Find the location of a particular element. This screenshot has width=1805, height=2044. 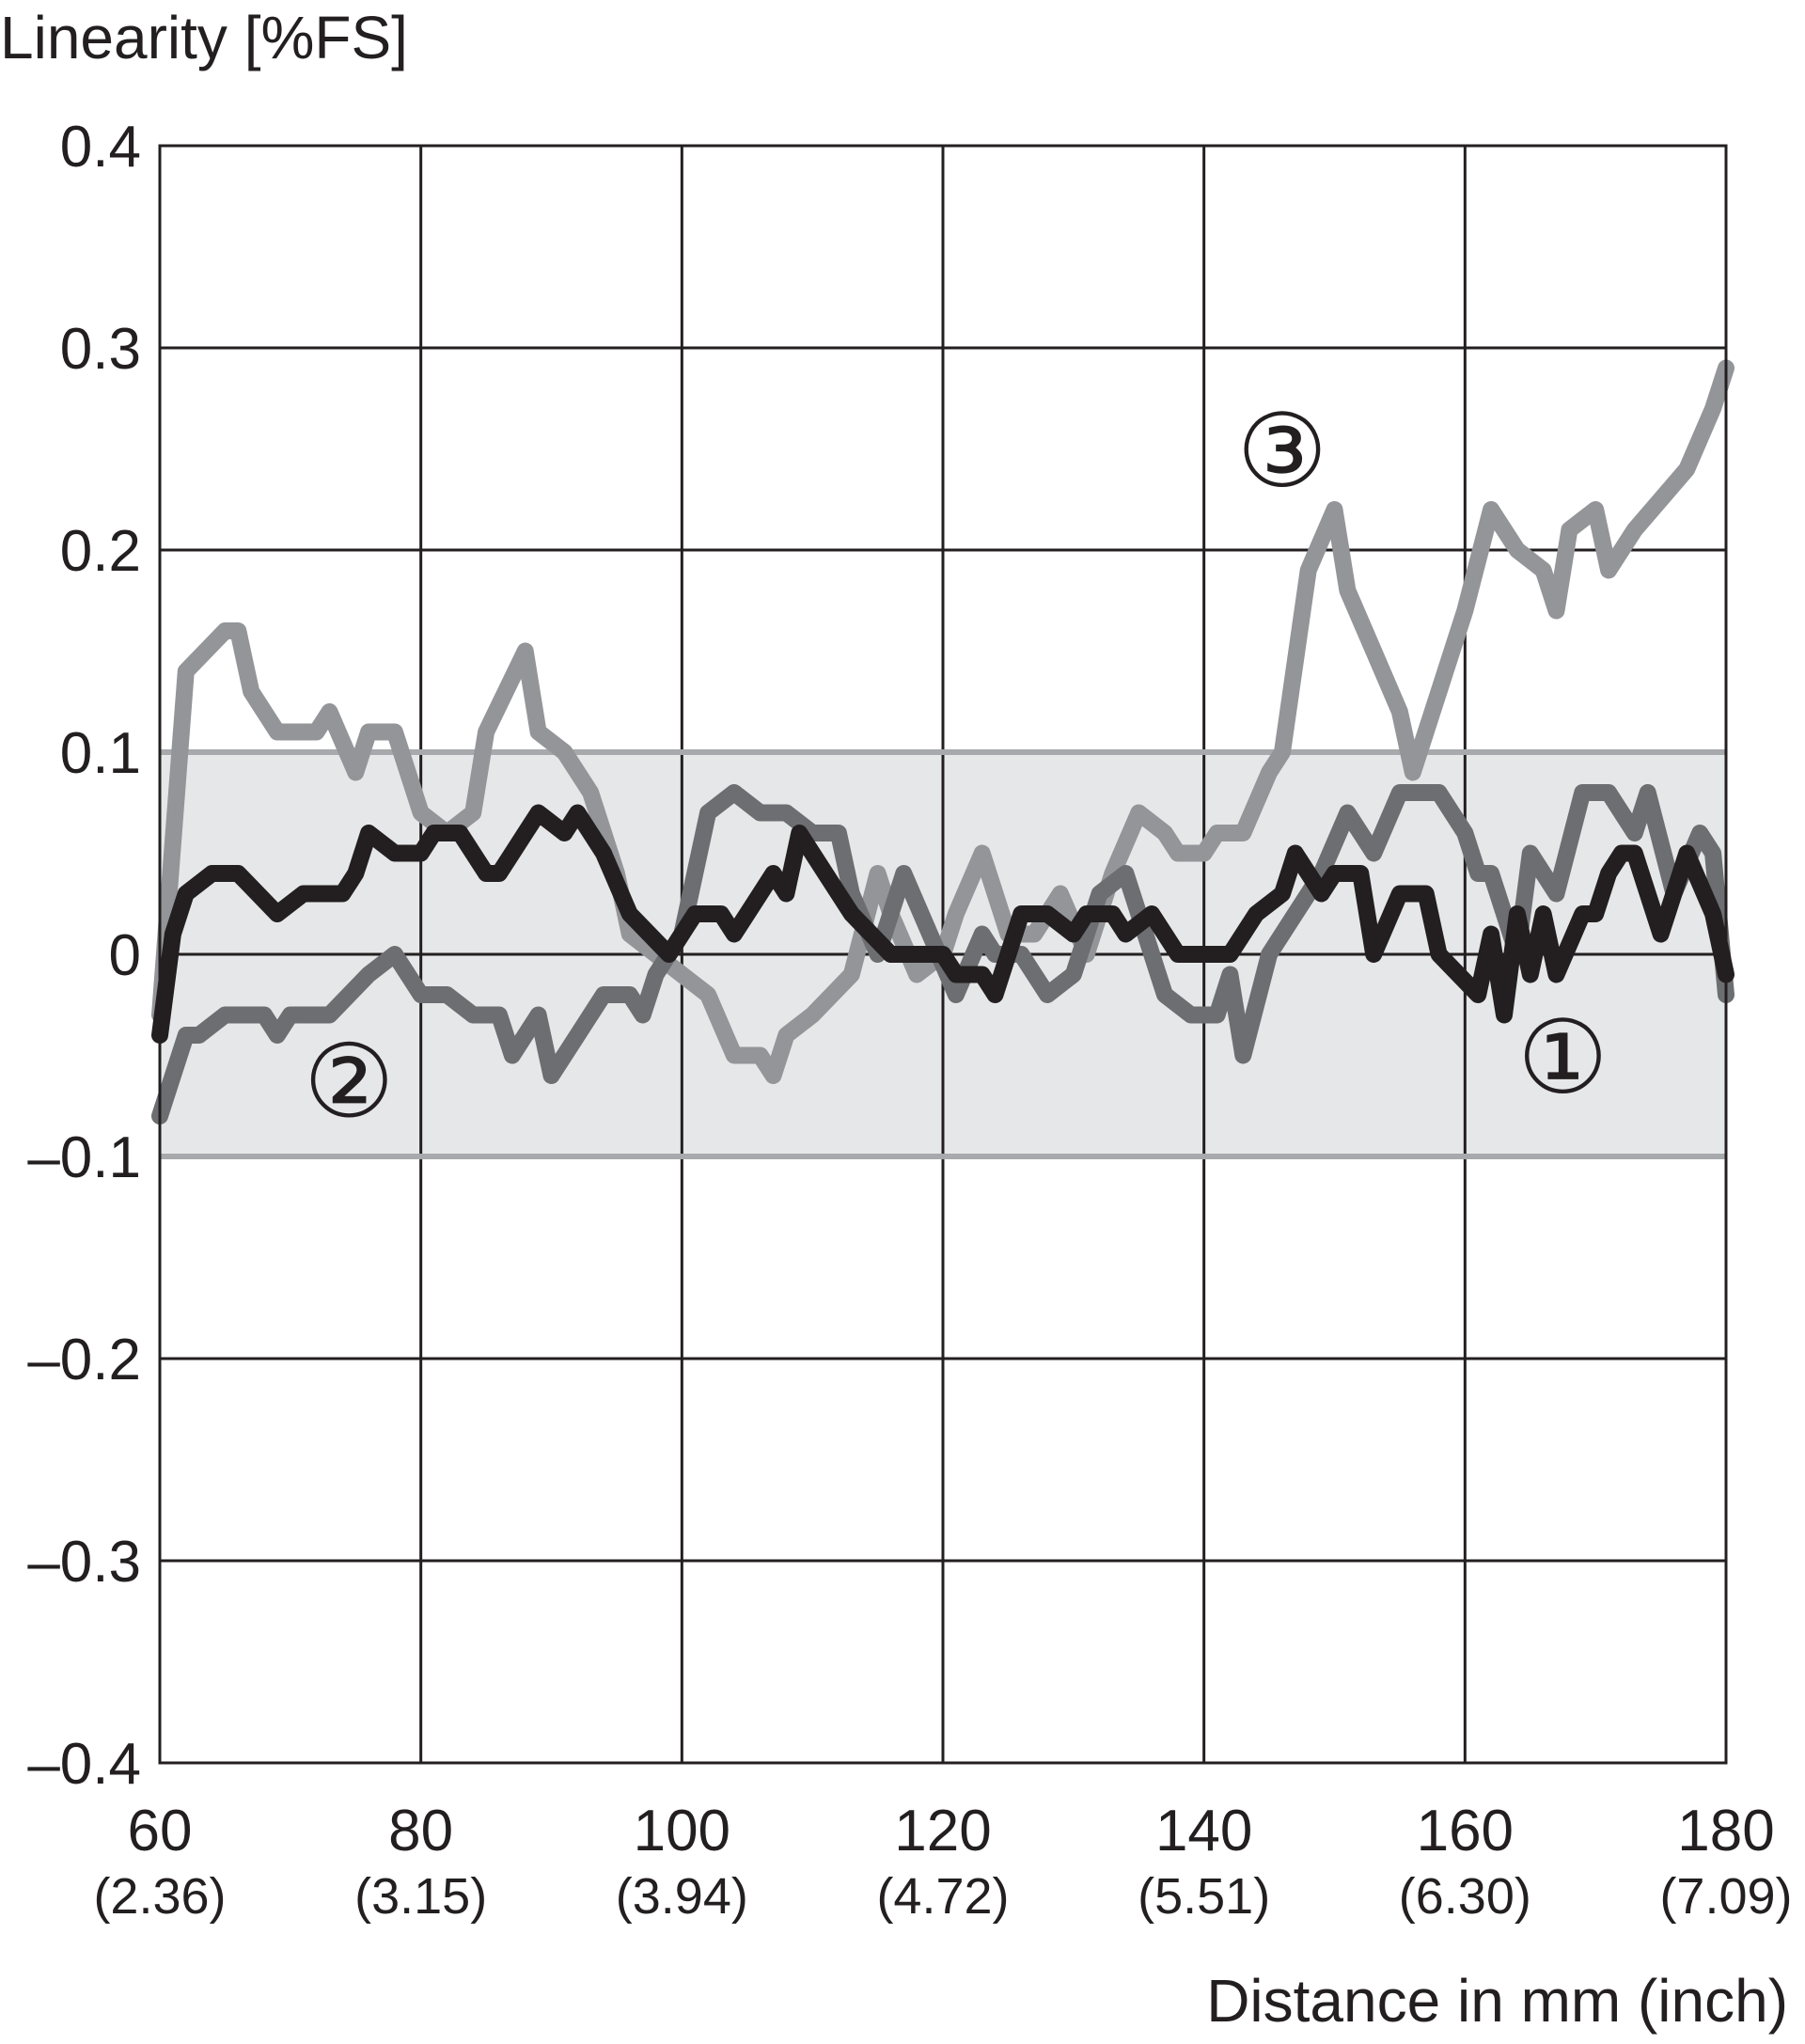

y-tick-label: 0.4 is located at coordinates (100, 147).